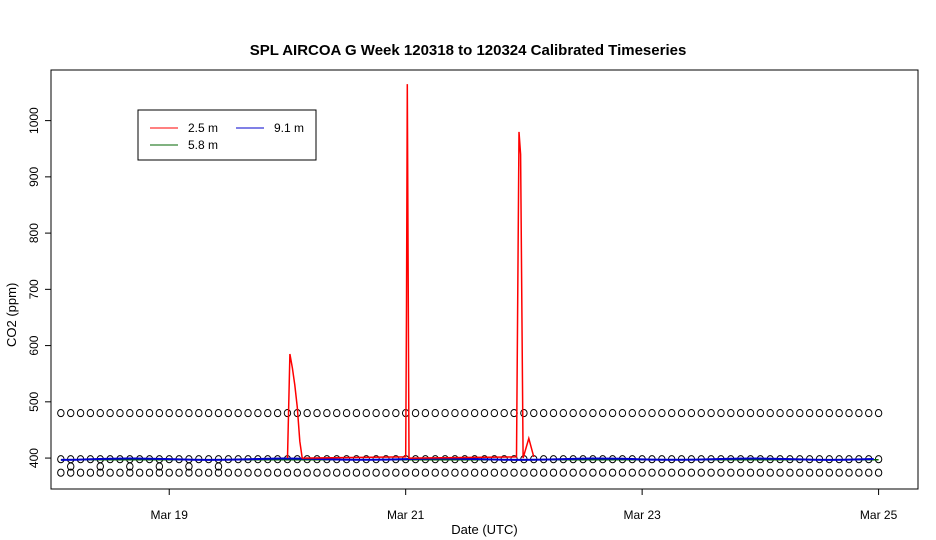 The image size is (936, 540). What do you see at coordinates (879, 515) in the screenshot?
I see `x-tick-label: Mar 25` at bounding box center [879, 515].